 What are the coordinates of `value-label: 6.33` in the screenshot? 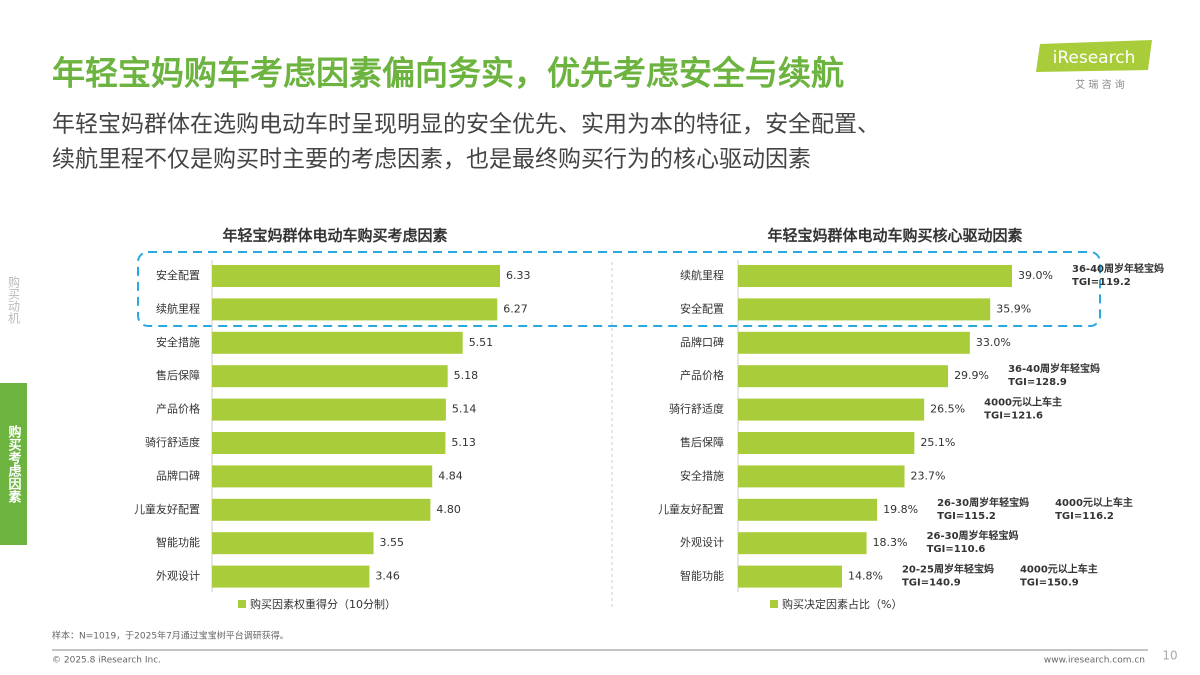 It's located at (518, 275).